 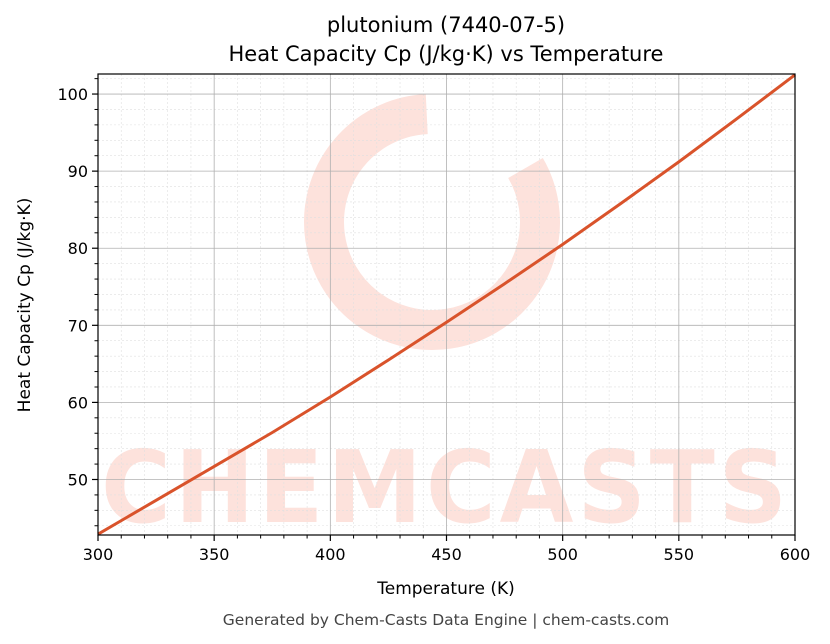 What do you see at coordinates (78, 402) in the screenshot?
I see `y-tick-label: 60` at bounding box center [78, 402].